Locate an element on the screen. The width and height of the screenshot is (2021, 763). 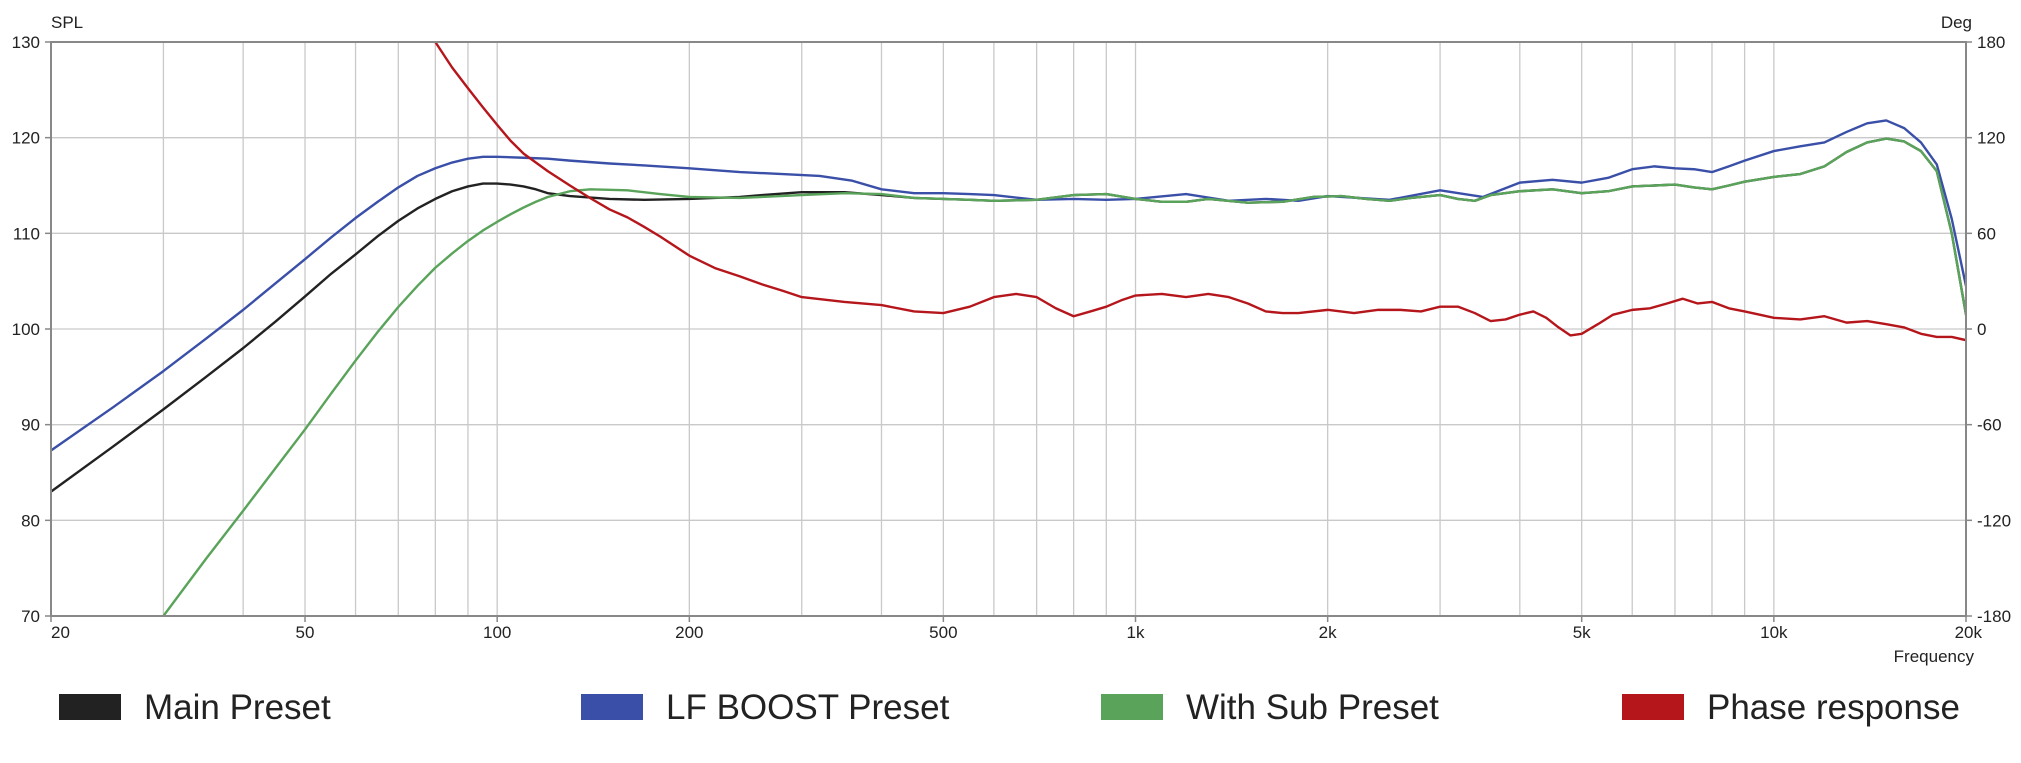
x-tick-label: 20 is located at coordinates (60, 632).